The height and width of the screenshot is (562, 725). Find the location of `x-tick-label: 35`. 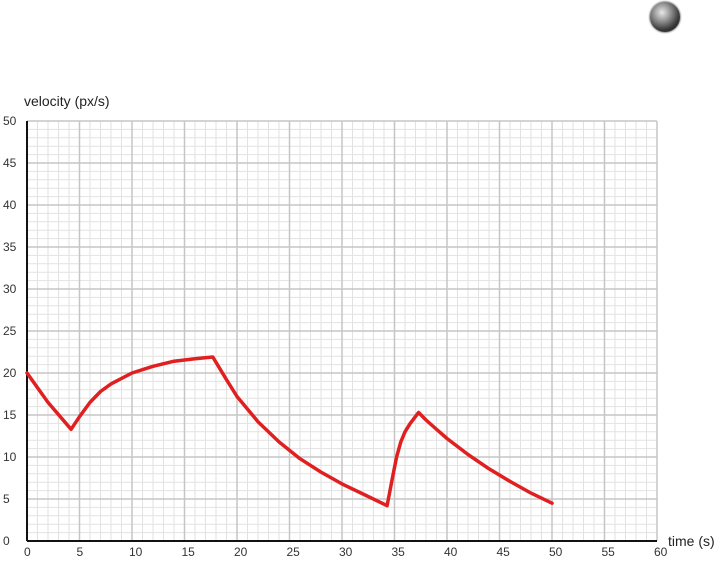

x-tick-label: 35 is located at coordinates (399, 552).